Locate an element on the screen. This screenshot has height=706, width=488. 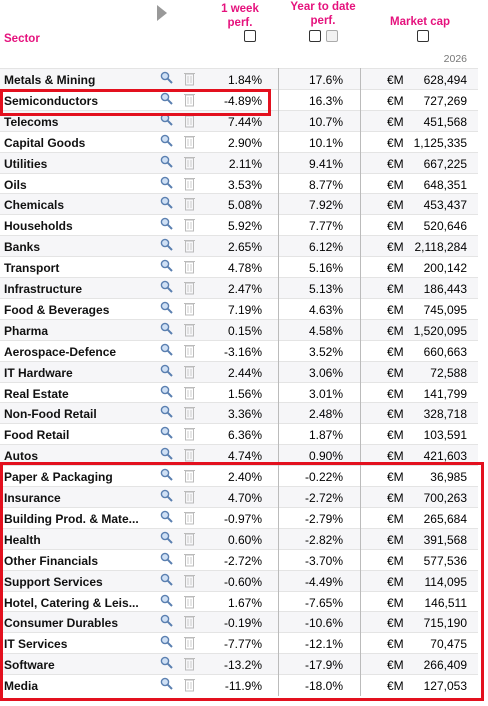
sector-name: Telecoms is located at coordinates (31, 121).